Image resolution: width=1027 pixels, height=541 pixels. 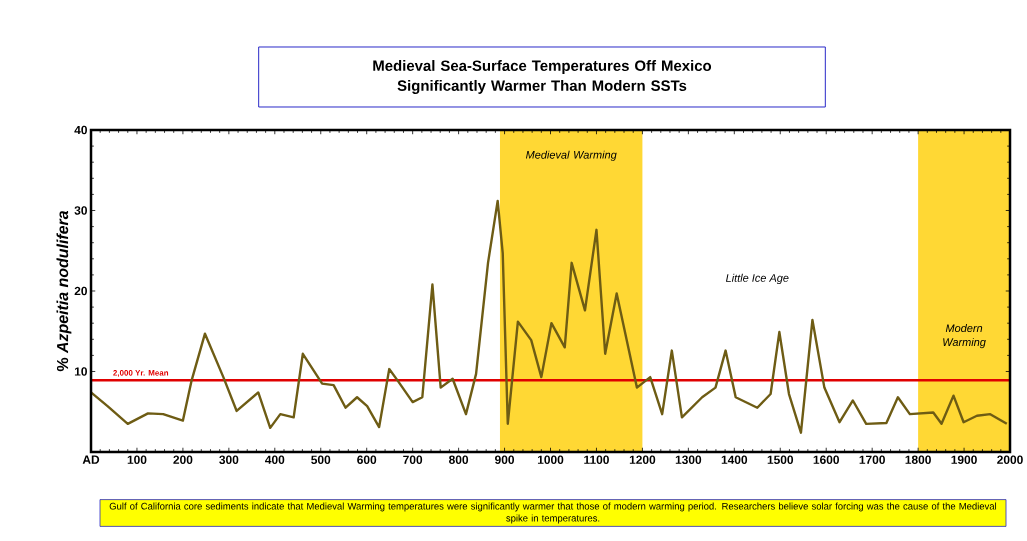 What do you see at coordinates (780, 459) in the screenshot?
I see `x-tick-label: 1500` at bounding box center [780, 459].